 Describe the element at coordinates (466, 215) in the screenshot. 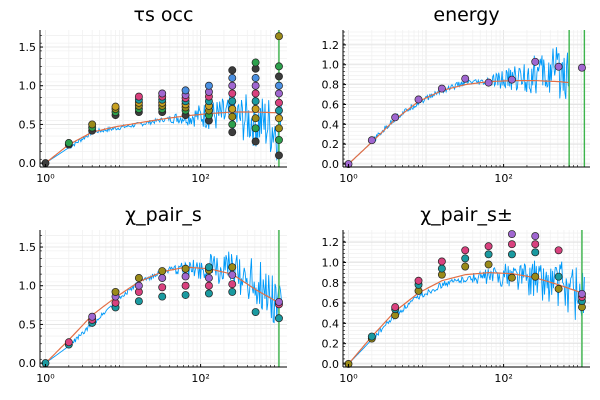

I see `plot-title: χ_pair_s±` at that location.